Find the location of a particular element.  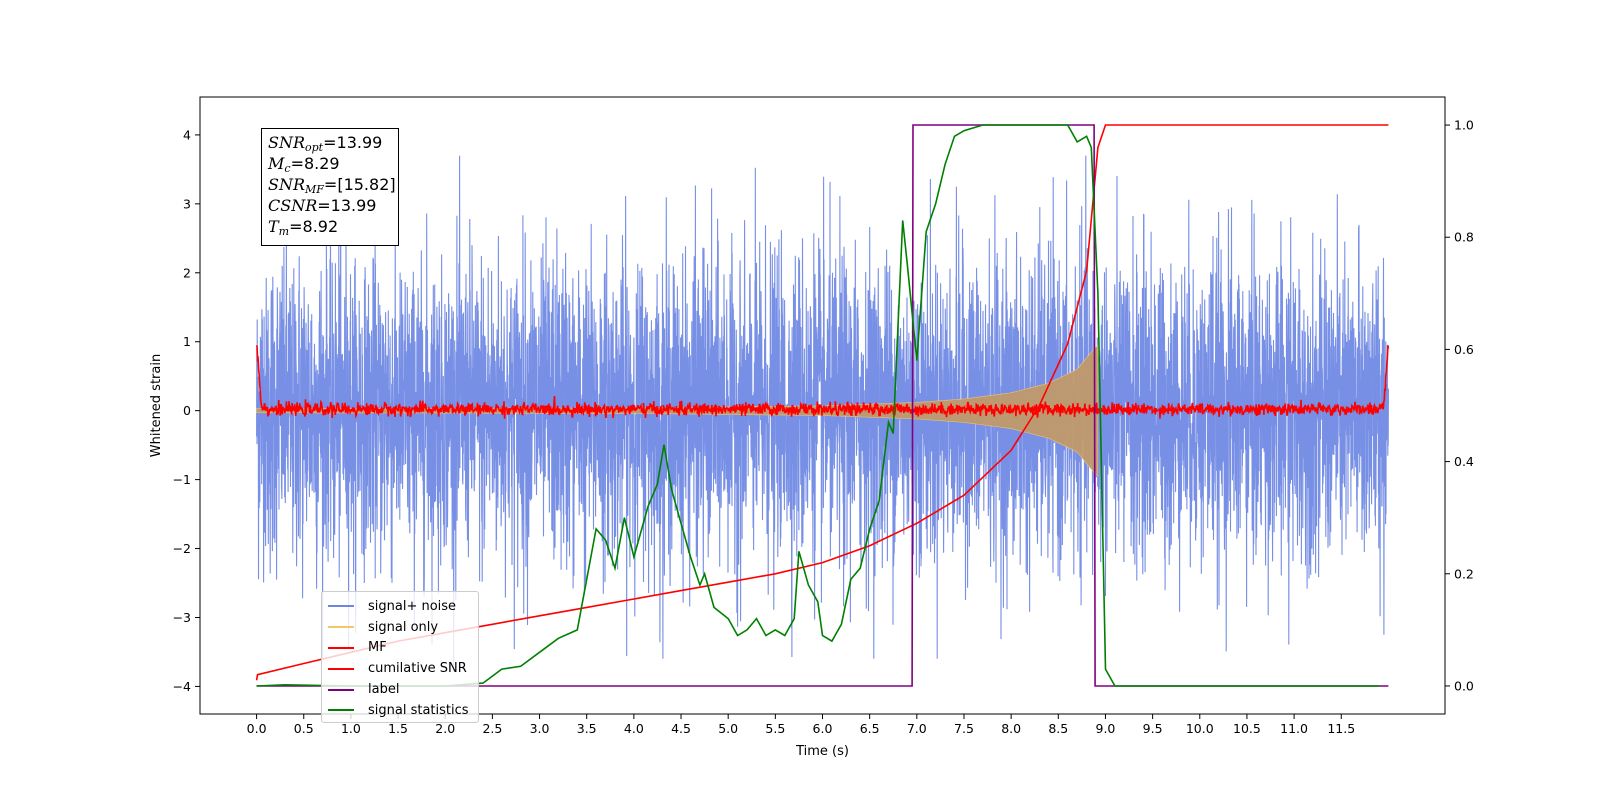

legend-item: label is located at coordinates (403, 689).